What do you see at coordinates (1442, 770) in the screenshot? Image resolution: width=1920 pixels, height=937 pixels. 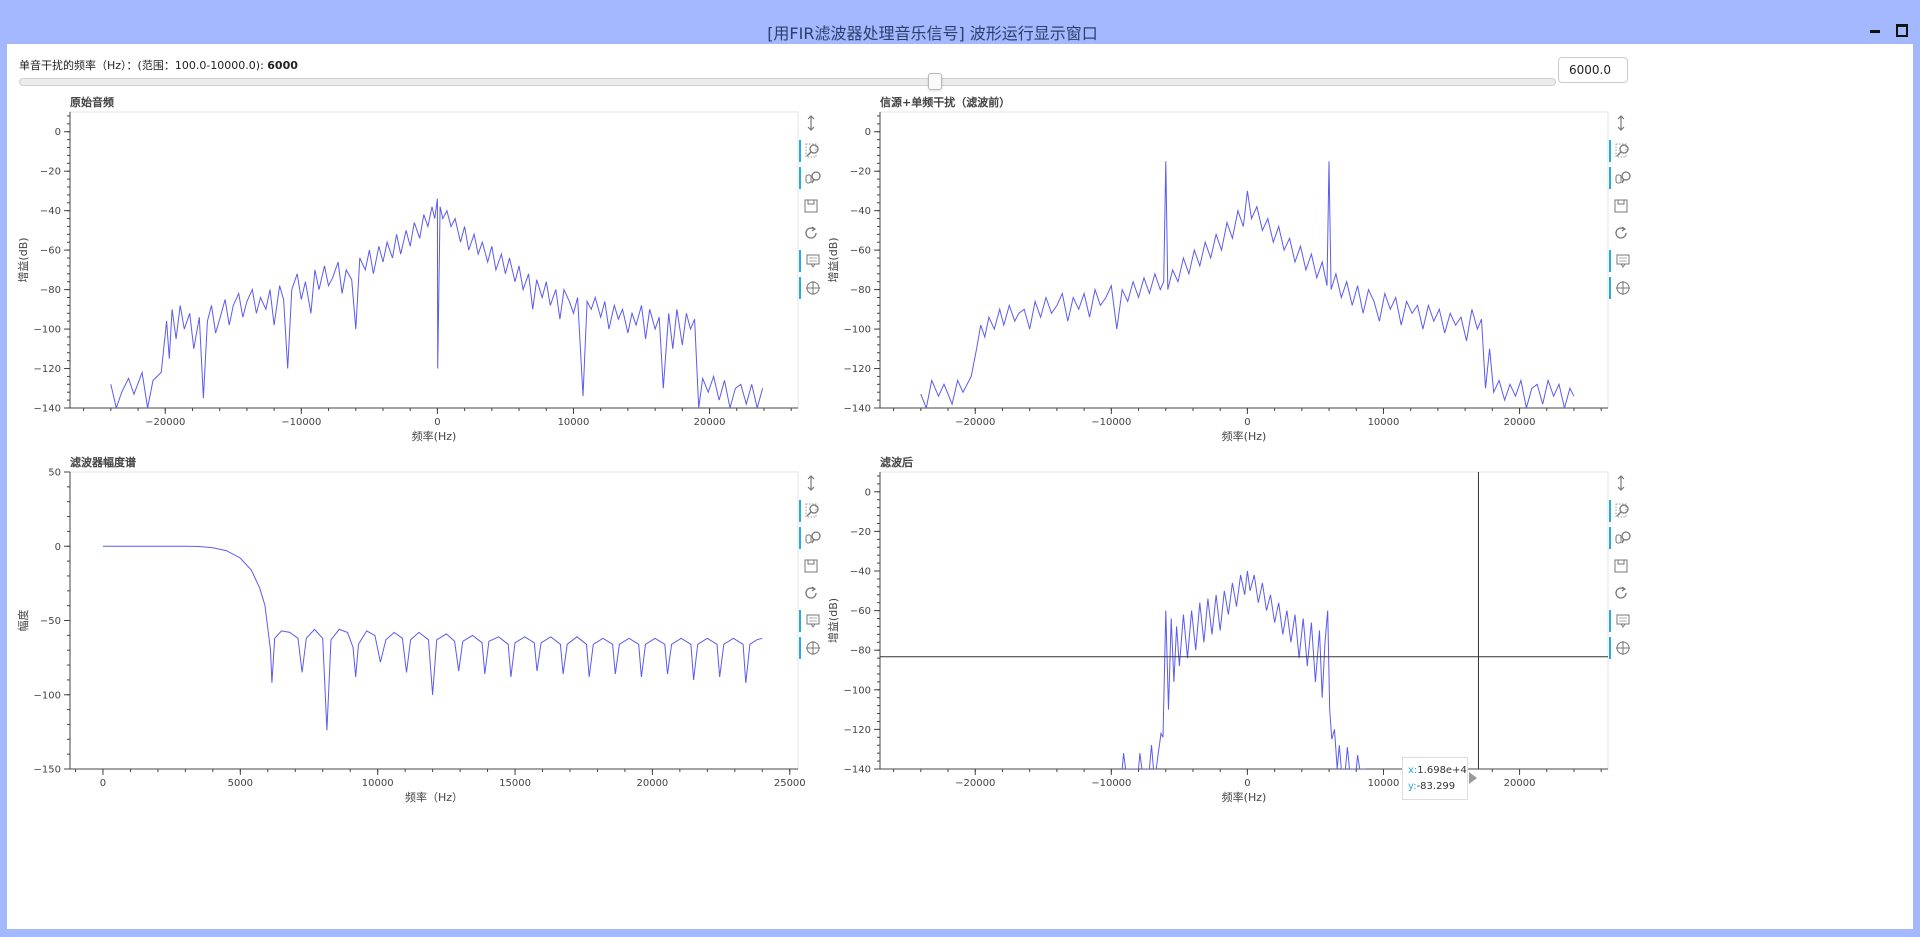 I see `tooltip-x-value: 1.698e+4` at bounding box center [1442, 770].